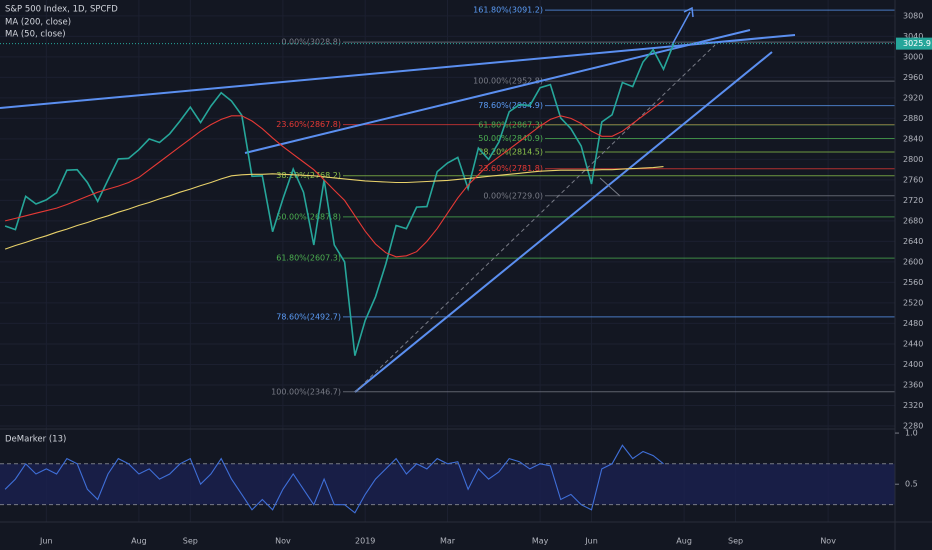 This screenshot has width=932, height=550. Describe the element at coordinates (913, 384) in the screenshot. I see `y-tick-label: 2360` at that location.